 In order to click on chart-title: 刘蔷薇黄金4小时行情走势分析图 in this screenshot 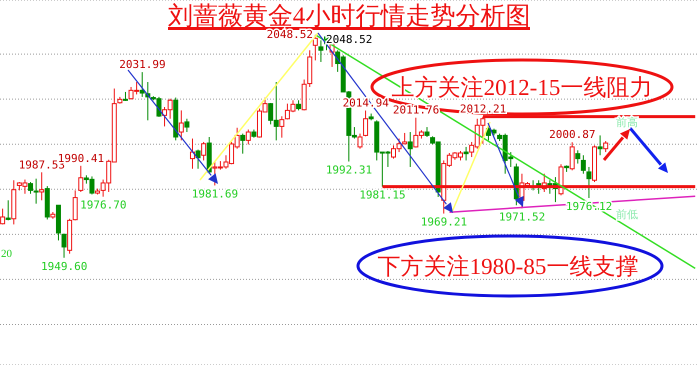, I will do `click(349, 16)`.